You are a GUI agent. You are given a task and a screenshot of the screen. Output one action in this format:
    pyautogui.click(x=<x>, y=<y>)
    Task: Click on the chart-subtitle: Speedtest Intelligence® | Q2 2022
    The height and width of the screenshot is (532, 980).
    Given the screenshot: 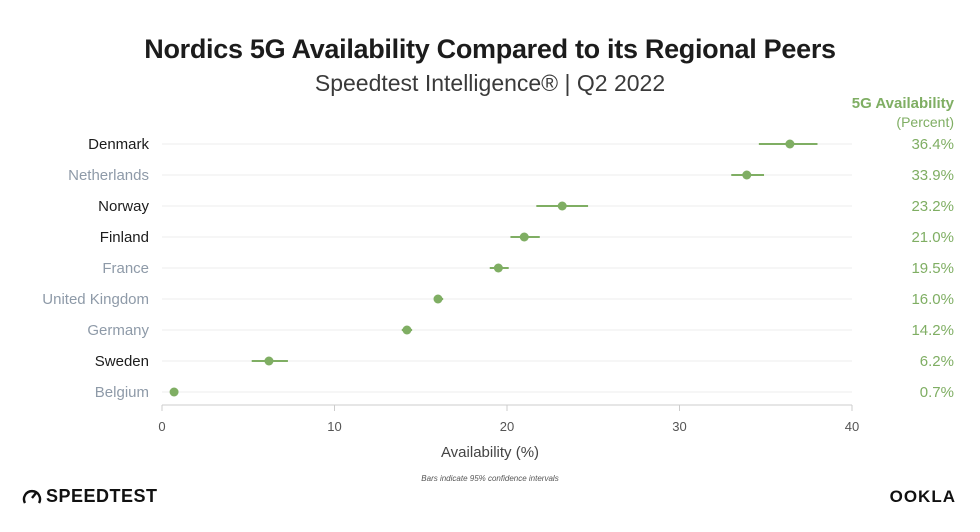 What is the action you would take?
    pyautogui.click(x=490, y=83)
    